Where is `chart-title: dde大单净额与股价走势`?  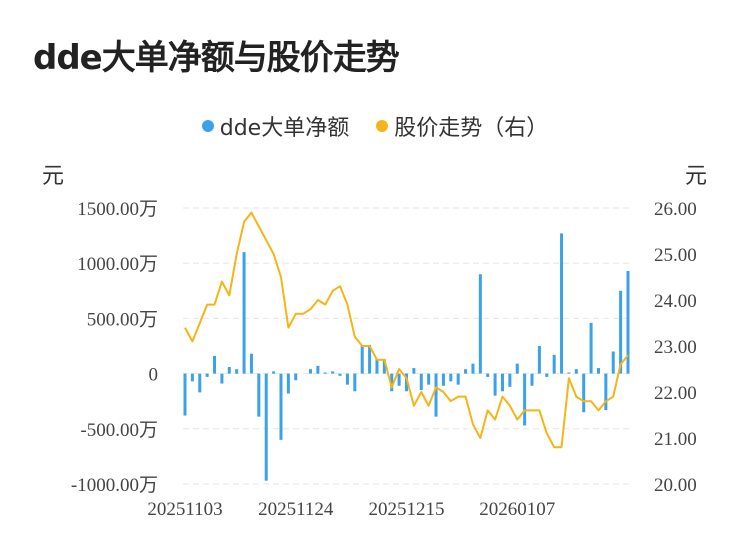 chart-title: dde大单净额与股价走势 is located at coordinates (216, 58).